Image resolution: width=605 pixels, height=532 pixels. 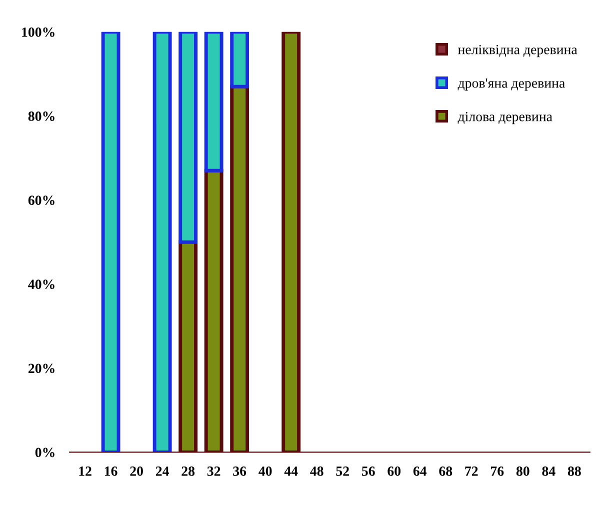 What do you see at coordinates (41, 285) in the screenshot?
I see `y-tick-label: 40%` at bounding box center [41, 285].